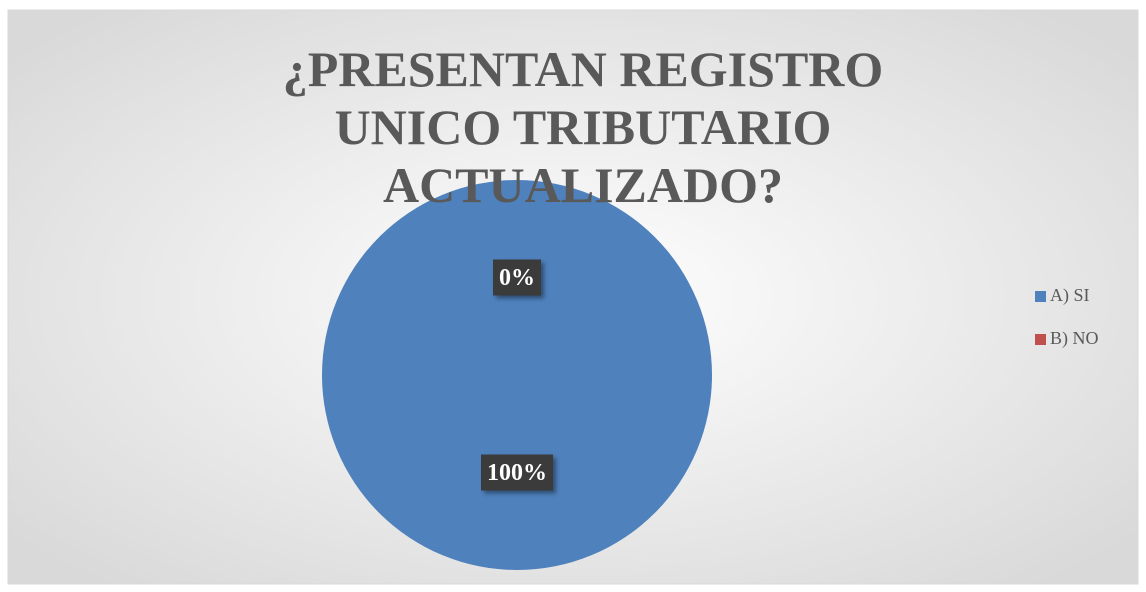 The image size is (1146, 592). I want to click on data-label: 0%, so click(517, 277).